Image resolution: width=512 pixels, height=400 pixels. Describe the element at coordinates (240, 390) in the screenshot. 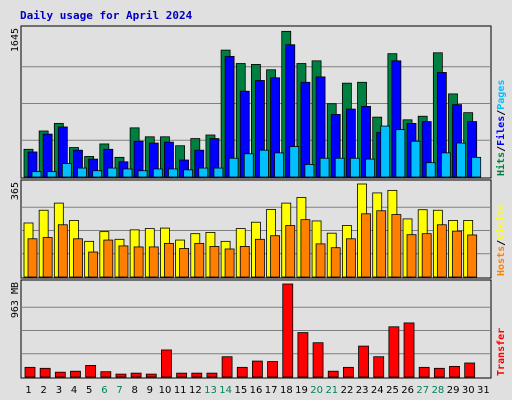

I see `day-label: 15` at that location.